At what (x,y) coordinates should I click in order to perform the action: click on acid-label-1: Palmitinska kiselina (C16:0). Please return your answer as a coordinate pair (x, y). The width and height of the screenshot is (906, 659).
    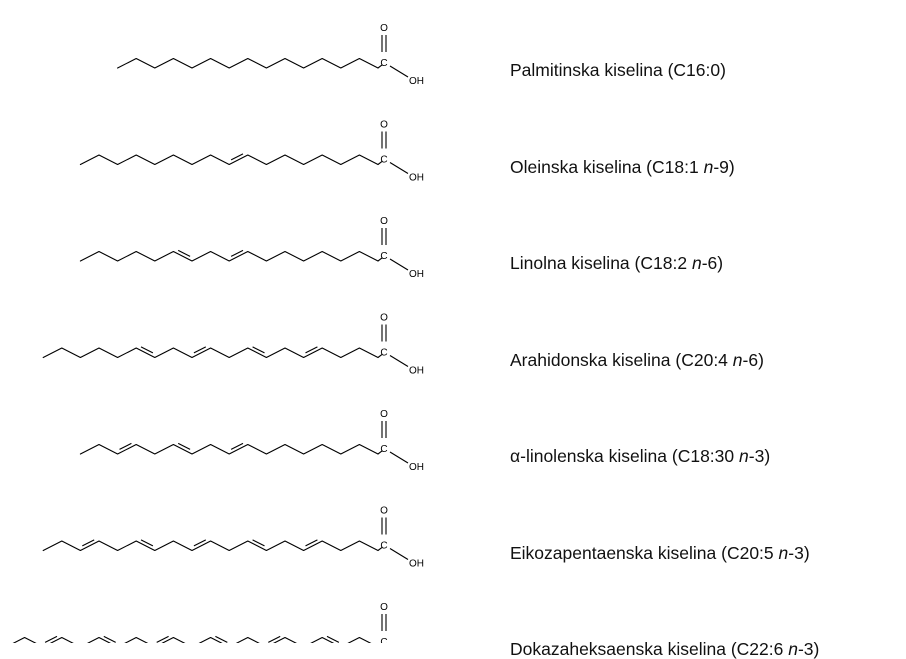
    Looking at the image, I should click on (618, 70).